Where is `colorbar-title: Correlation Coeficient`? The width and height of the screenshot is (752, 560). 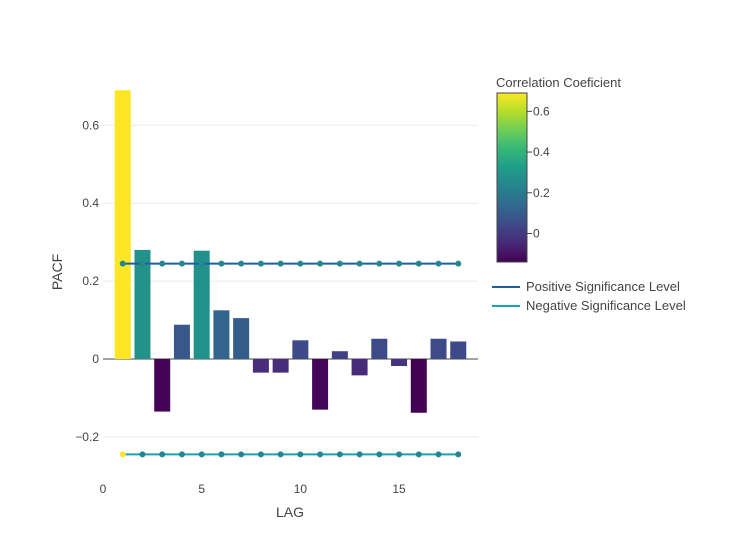 colorbar-title: Correlation Coeficient is located at coordinates (558, 82).